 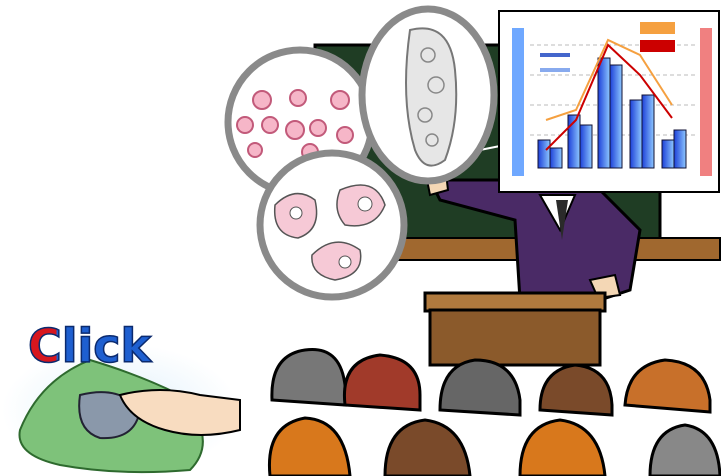 What do you see at coordinates (121, 397) in the screenshot?
I see `click-logo: Click` at bounding box center [121, 397].